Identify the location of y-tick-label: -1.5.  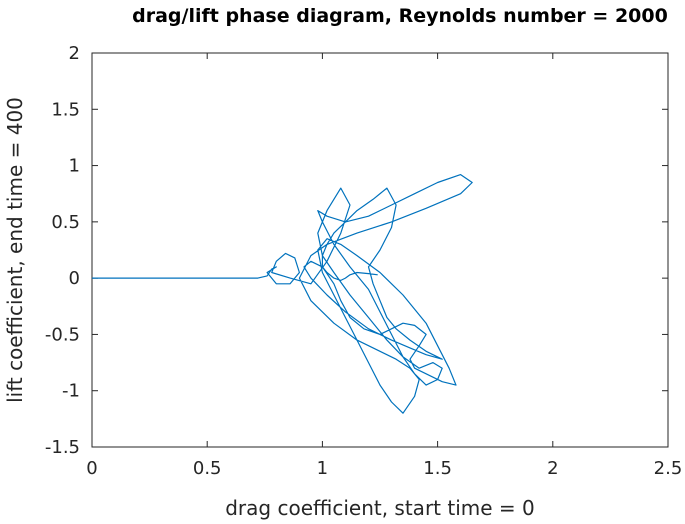
(62, 447).